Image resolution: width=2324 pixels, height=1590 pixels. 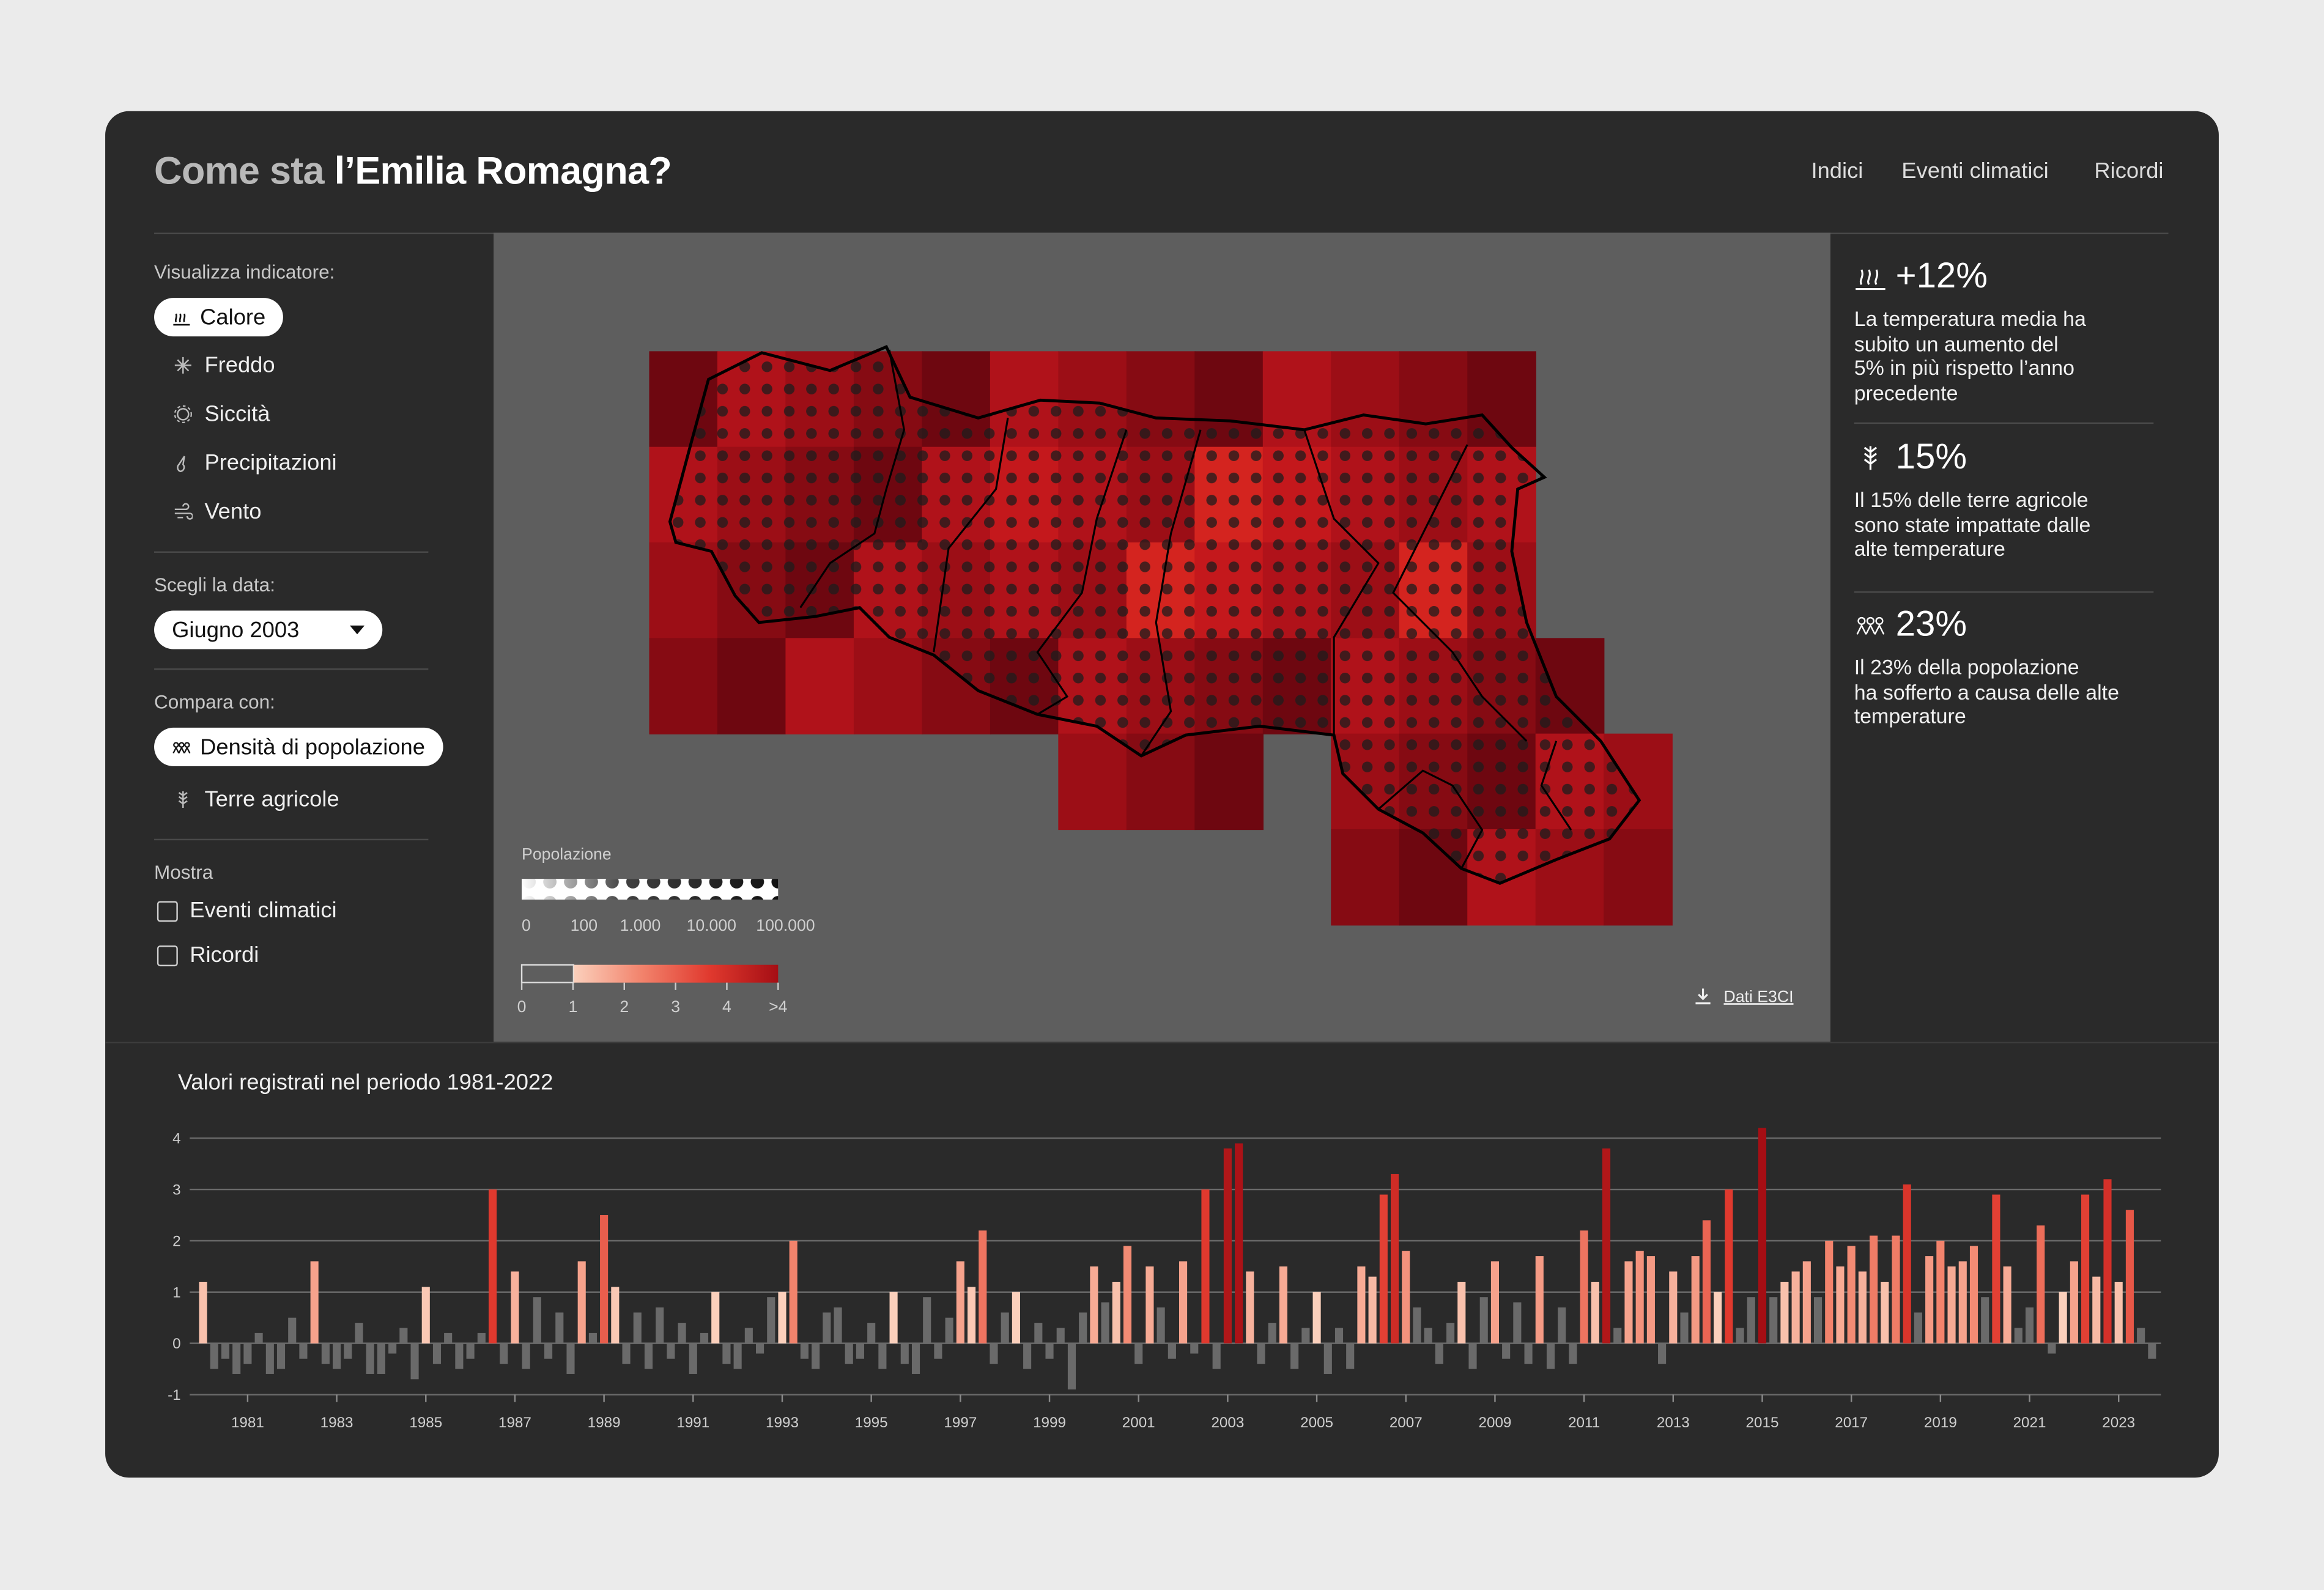 I want to click on download-link: Dati E3CI, so click(x=1744, y=996).